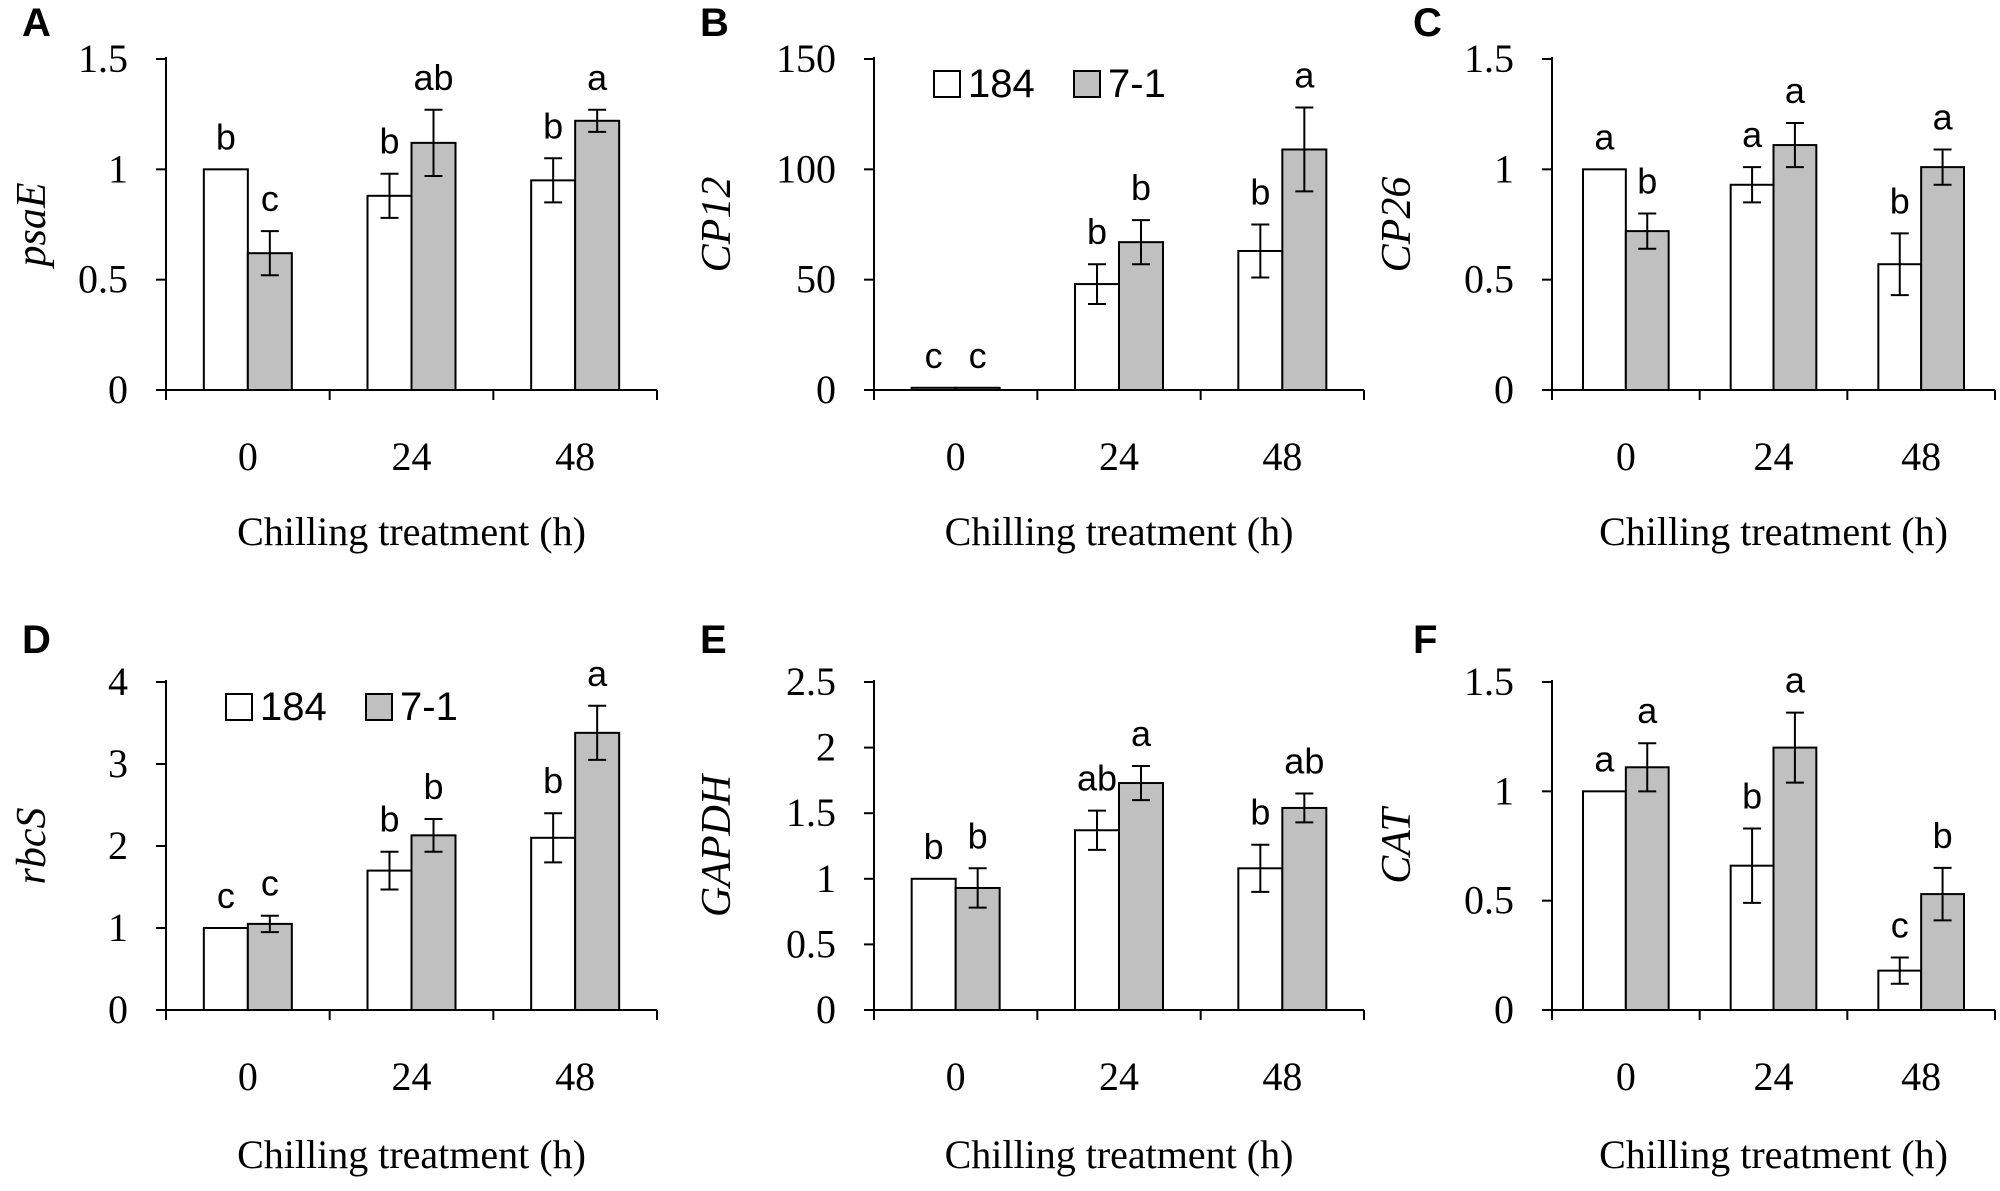  I want to click on y-tick-label: 2, so click(826, 747).